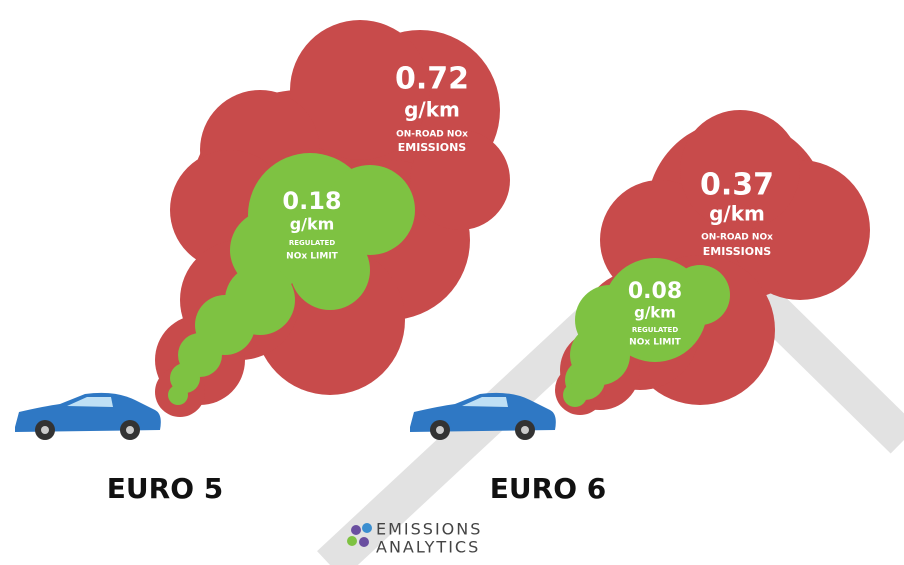 Image resolution: width=904 pixels, height=565 pixels. I want to click on logo-text: EMISSIONS, so click(429, 529).